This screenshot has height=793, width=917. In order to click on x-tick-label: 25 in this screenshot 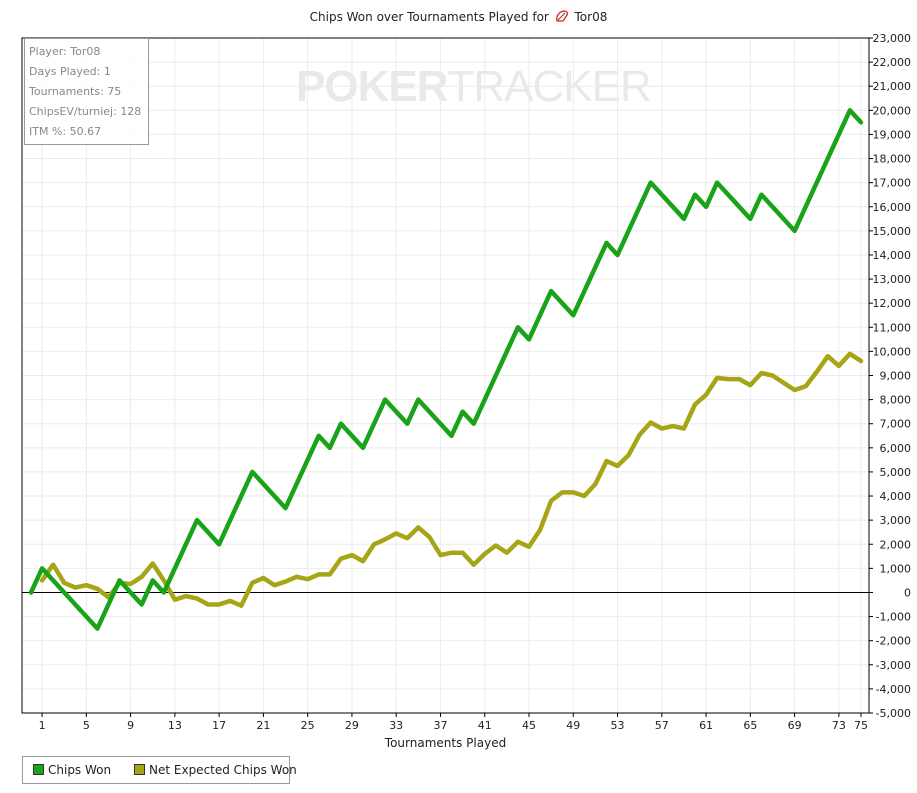, I will do `click(308, 725)`.